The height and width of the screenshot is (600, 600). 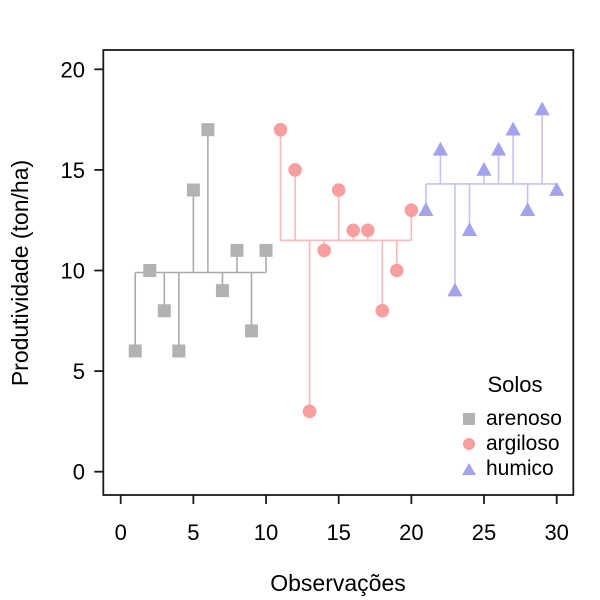 I want to click on y-axis-tick-label: 15, so click(x=73, y=170).